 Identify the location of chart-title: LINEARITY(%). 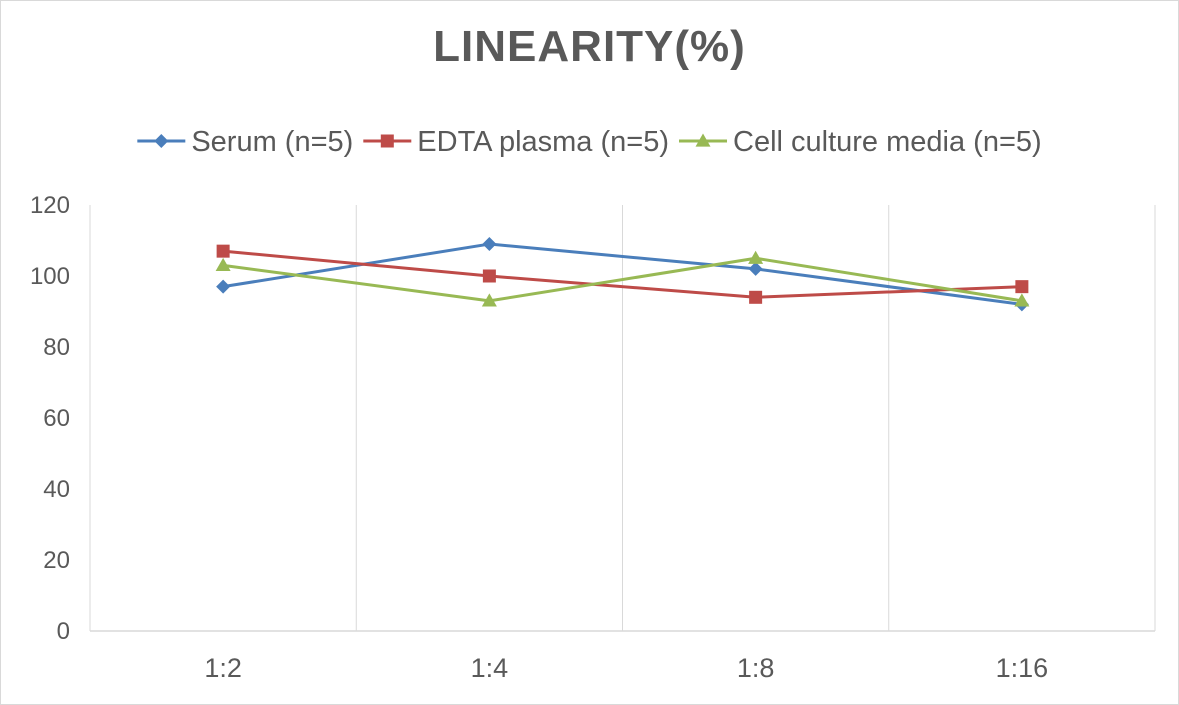
(589, 46).